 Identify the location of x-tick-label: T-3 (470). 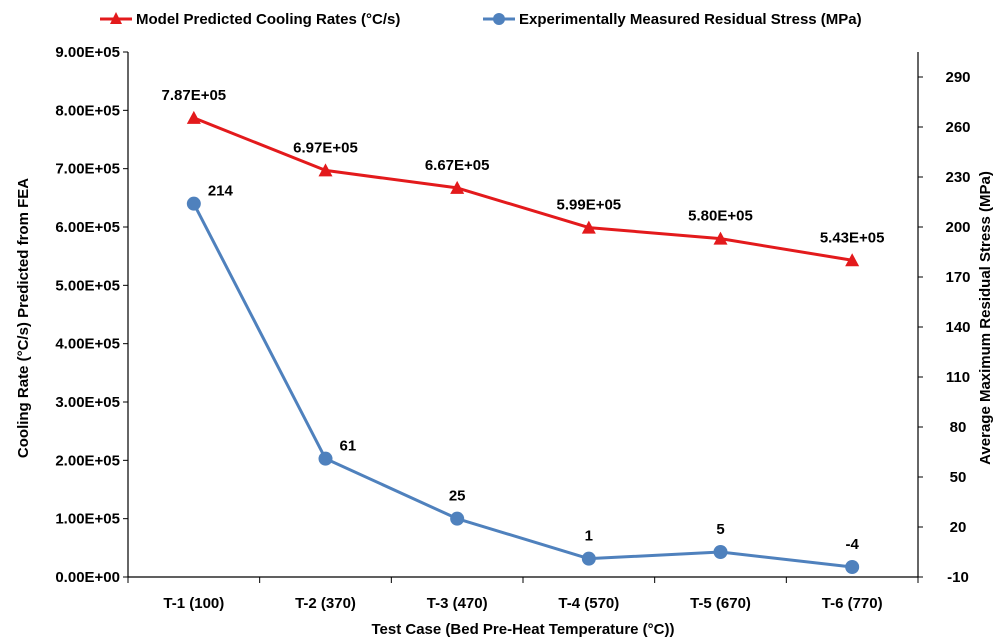
(457, 603).